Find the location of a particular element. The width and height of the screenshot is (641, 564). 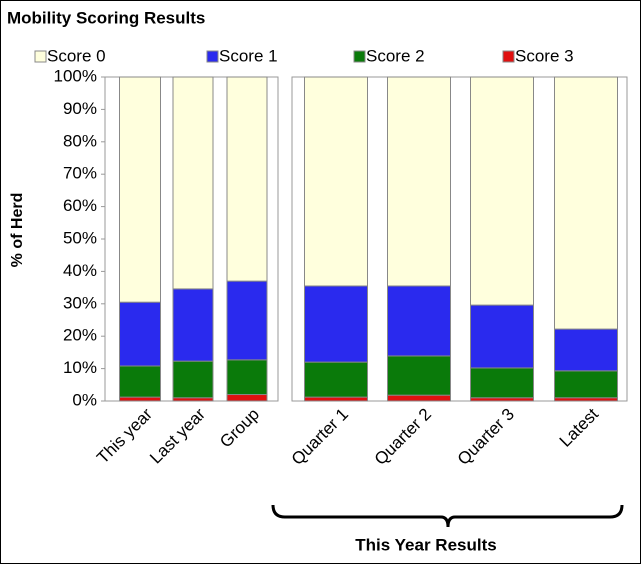

y-tick-label: 100% is located at coordinates (75, 75).